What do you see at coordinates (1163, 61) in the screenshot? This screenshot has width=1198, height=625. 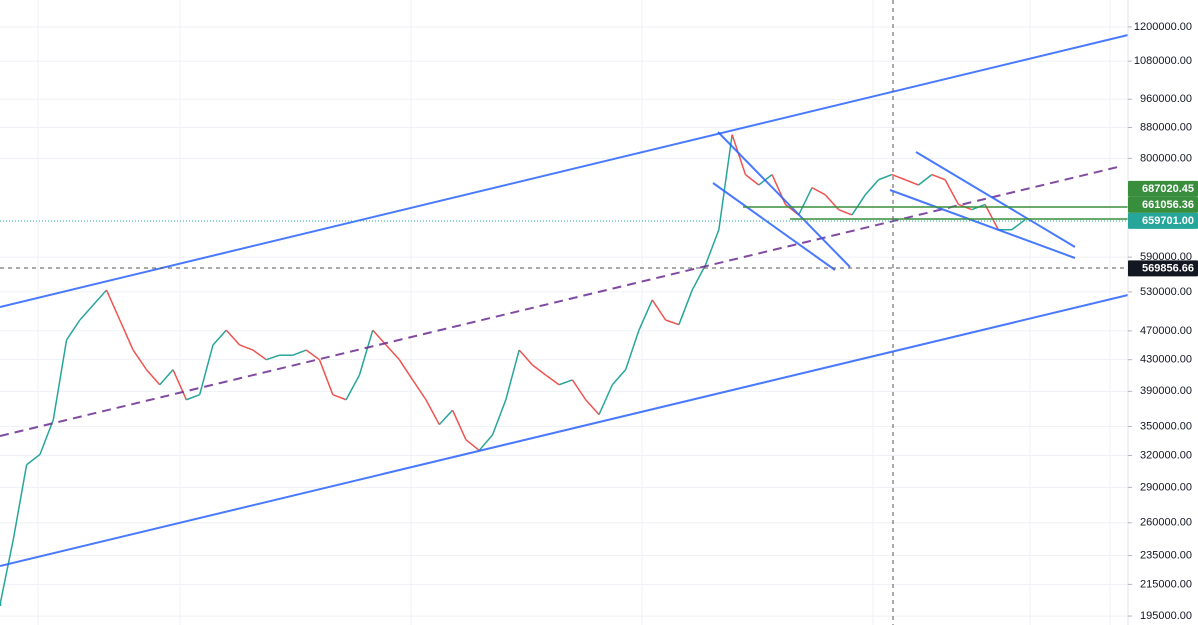 I see `y-tick-label: 1080000.00` at bounding box center [1163, 61].